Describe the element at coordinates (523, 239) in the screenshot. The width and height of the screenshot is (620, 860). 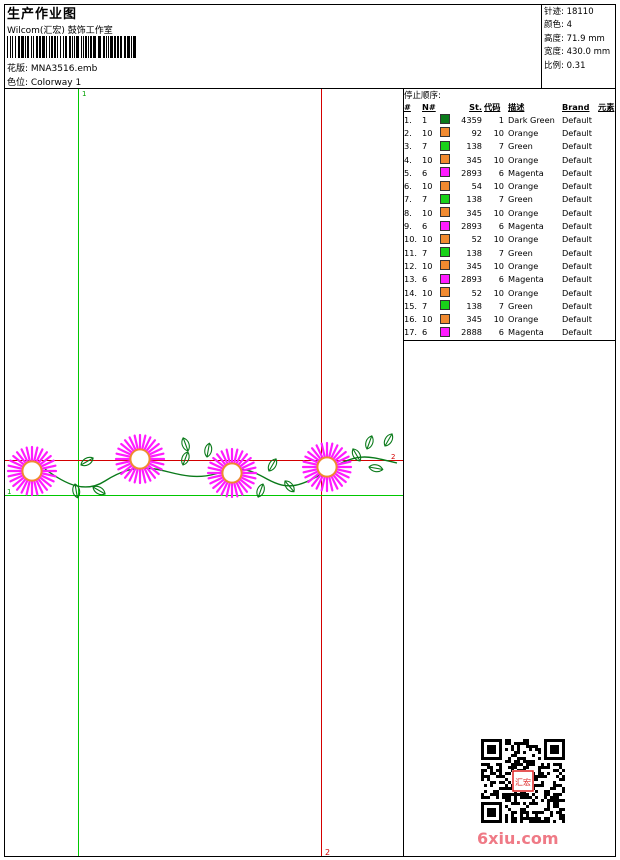
I see `row-description: Orange` at that location.